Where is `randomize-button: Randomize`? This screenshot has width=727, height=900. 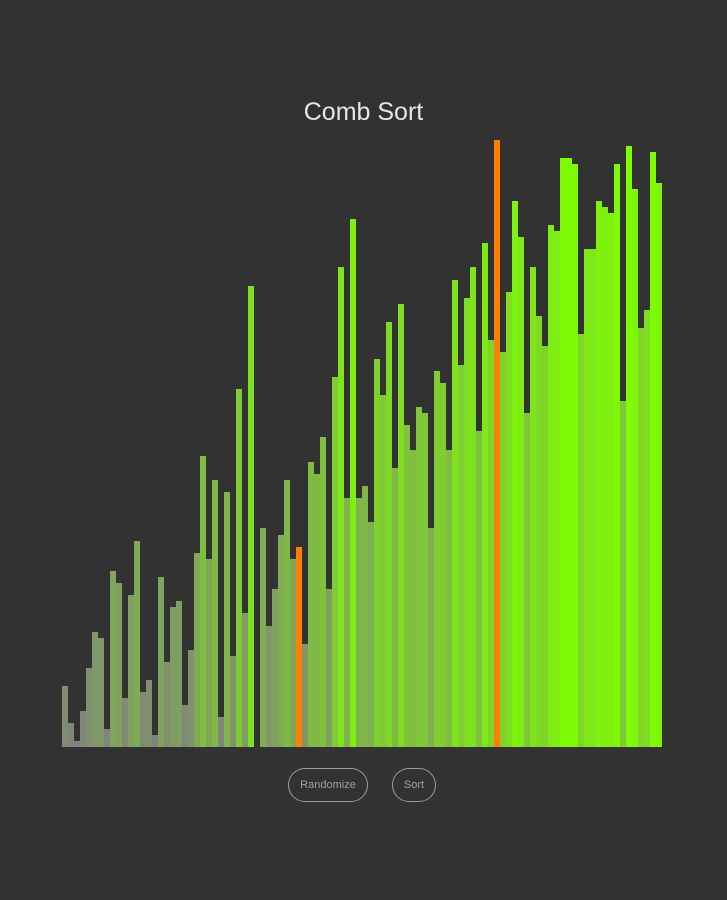
randomize-button: Randomize is located at coordinates (328, 785).